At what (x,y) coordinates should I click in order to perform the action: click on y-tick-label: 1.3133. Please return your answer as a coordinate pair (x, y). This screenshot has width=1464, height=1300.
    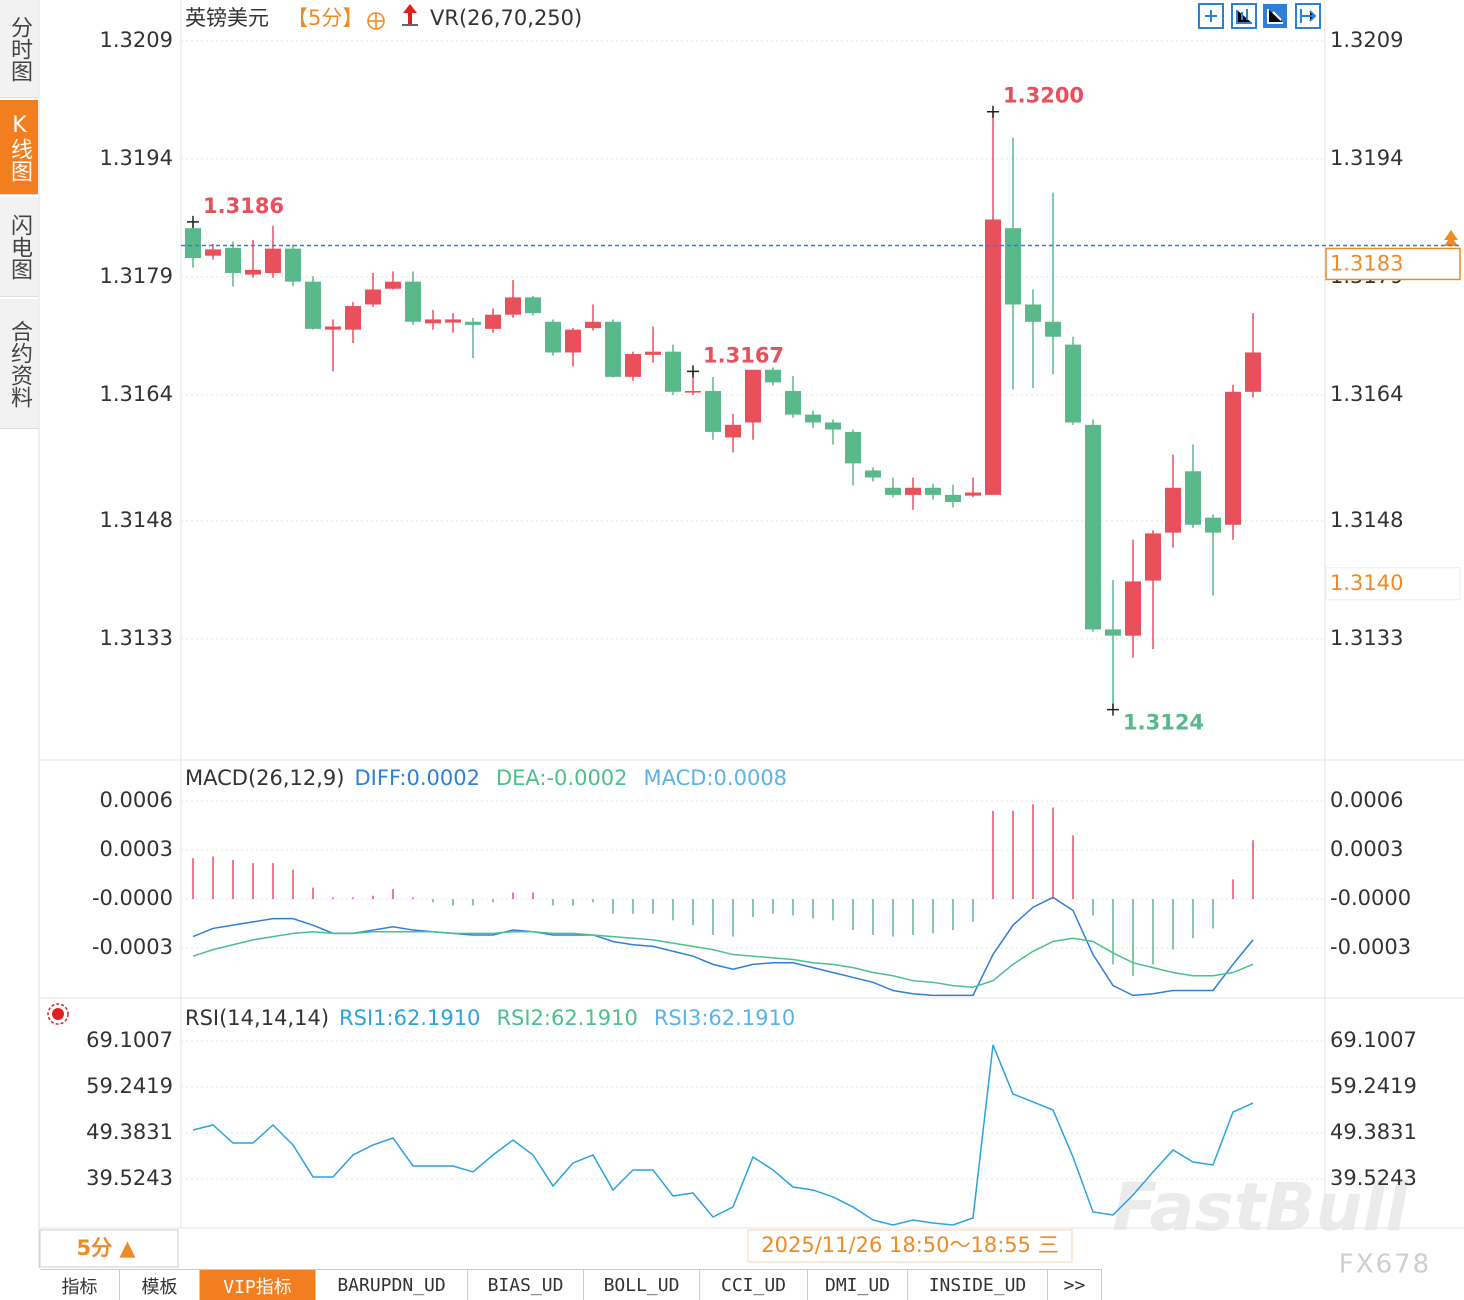
    Looking at the image, I should click on (136, 638).